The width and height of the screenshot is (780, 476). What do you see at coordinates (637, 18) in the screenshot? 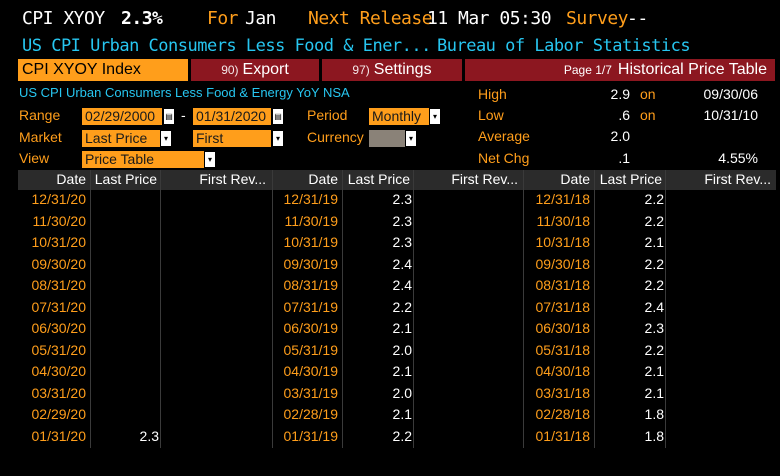
I see `survey-value: --` at bounding box center [637, 18].